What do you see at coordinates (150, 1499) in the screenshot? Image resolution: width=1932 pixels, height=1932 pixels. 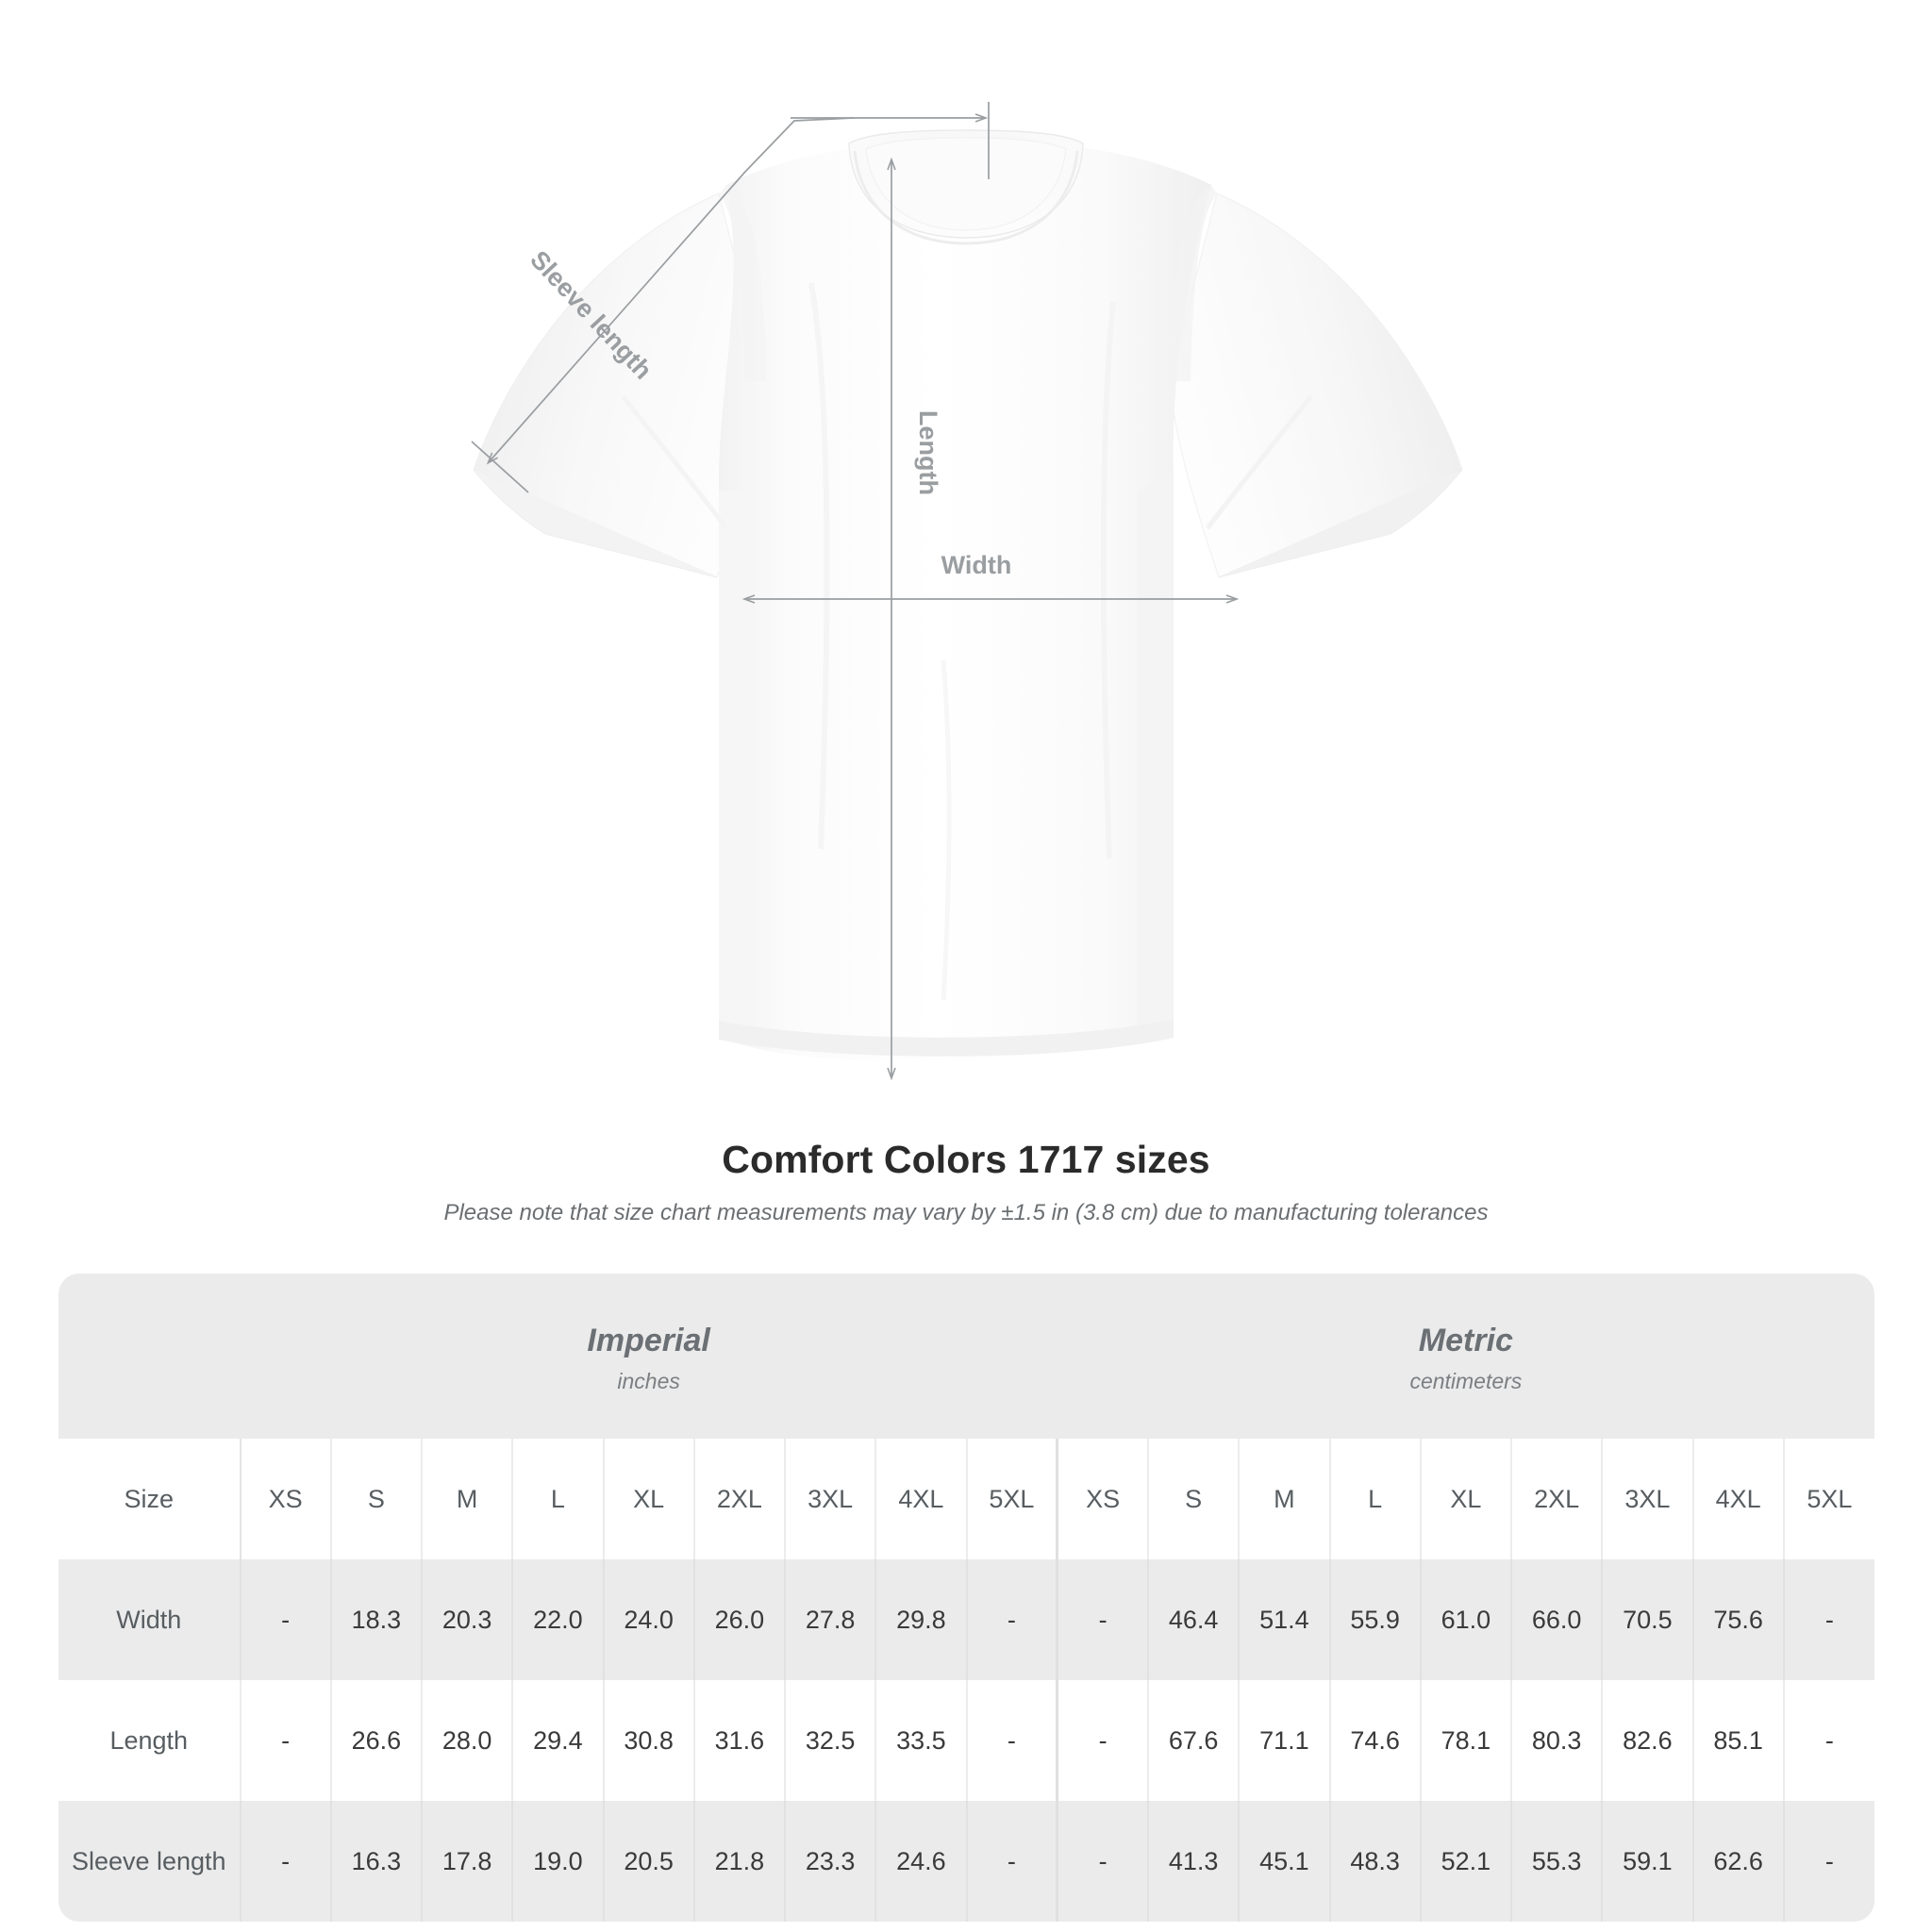 I see `size-header-label: Size` at bounding box center [150, 1499].